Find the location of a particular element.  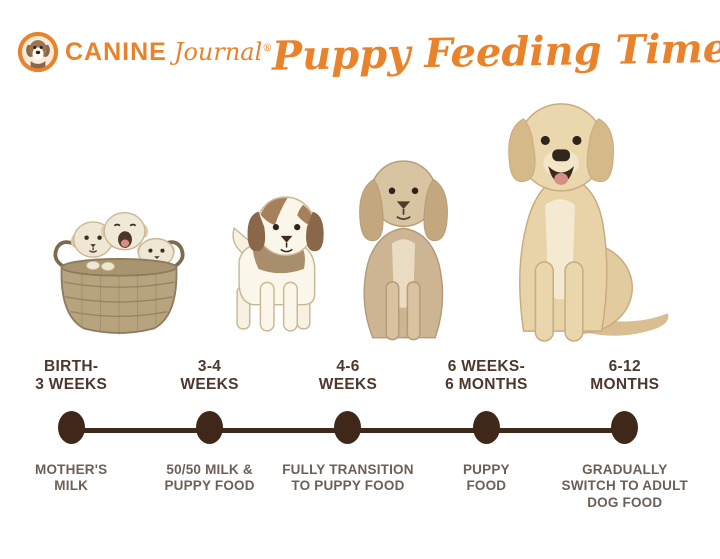

age-label-stage-3: 4-6 WEEKS is located at coordinates (348, 376).